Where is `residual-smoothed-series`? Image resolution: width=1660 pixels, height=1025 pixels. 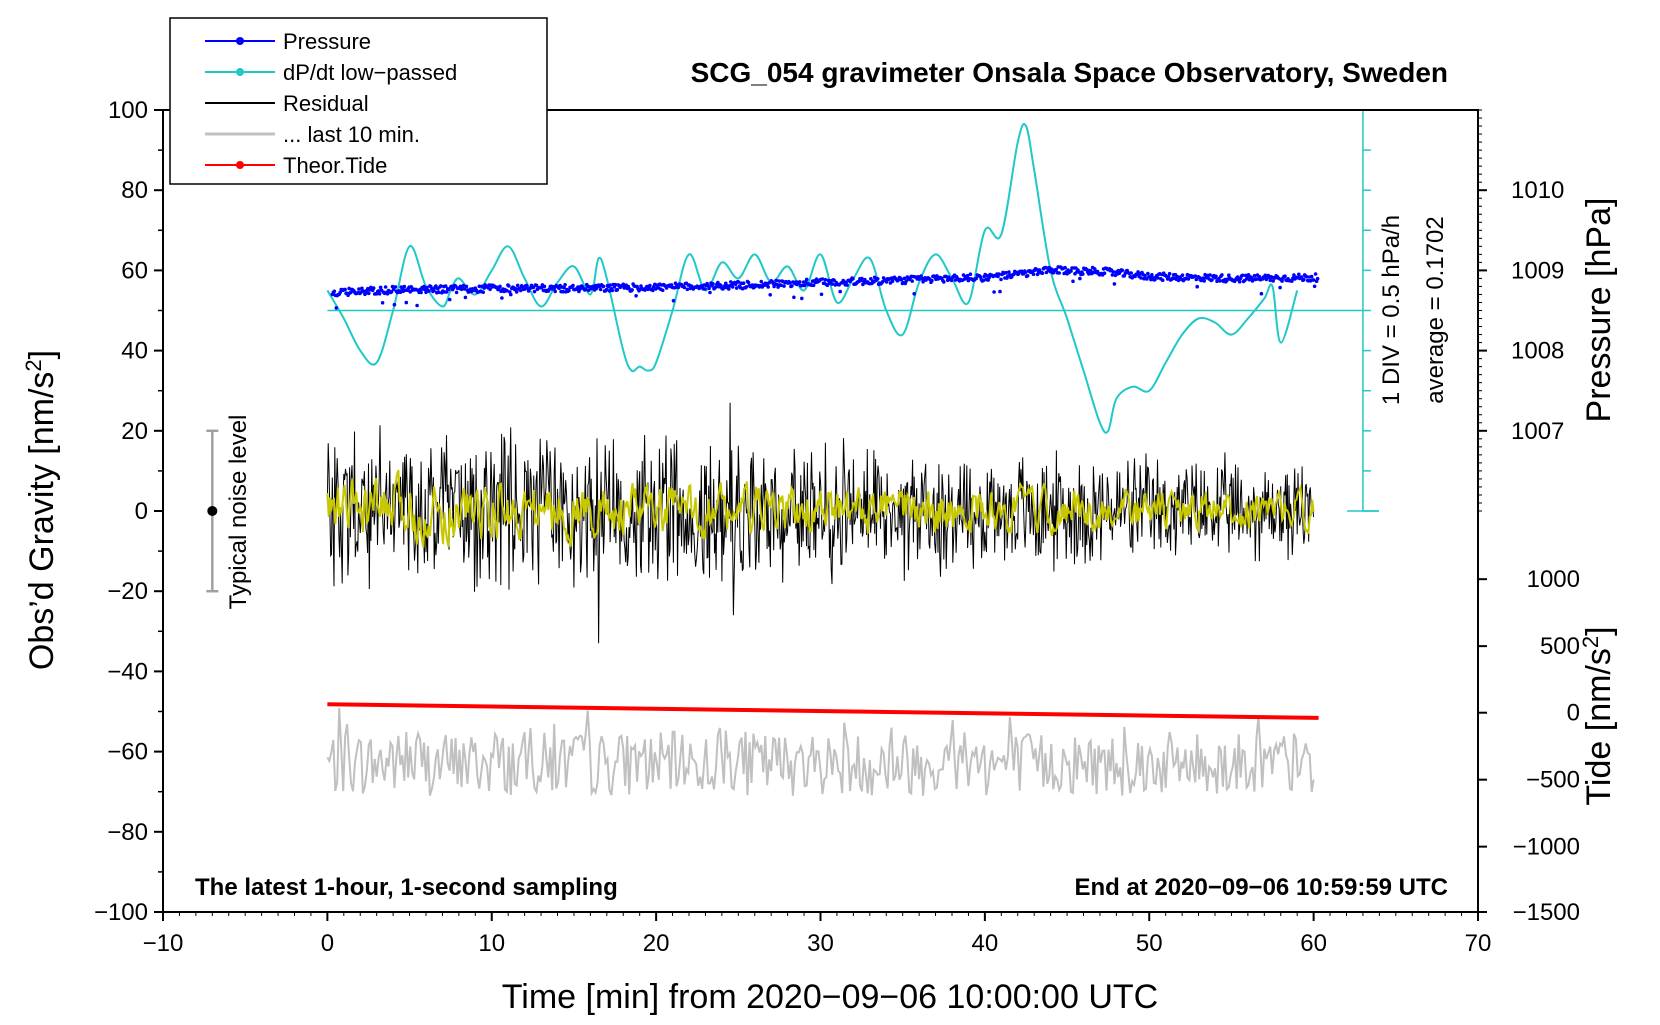
residual-smoothed-series is located at coordinates (820, 508).